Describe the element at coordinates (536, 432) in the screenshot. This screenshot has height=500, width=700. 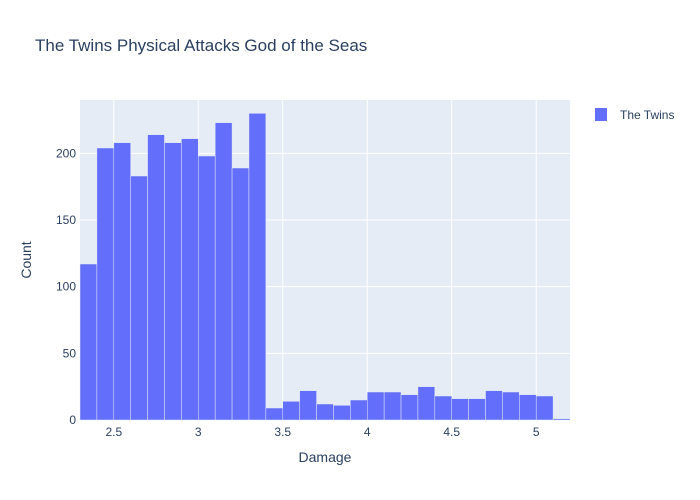
I see `x-tick-label: 5` at that location.